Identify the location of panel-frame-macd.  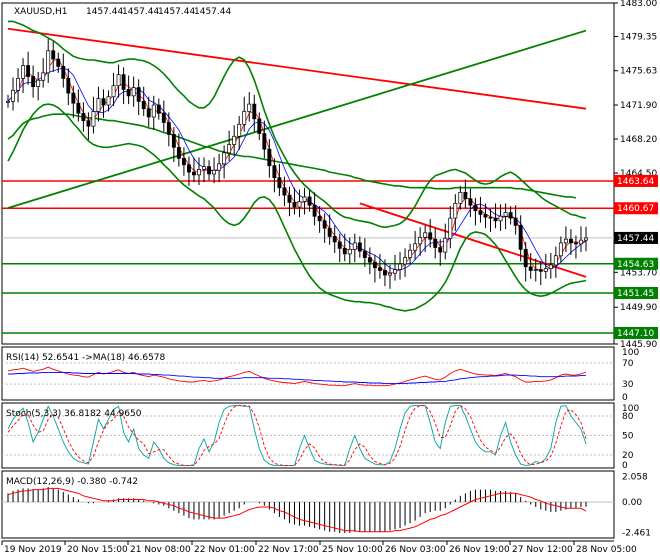
(308, 504).